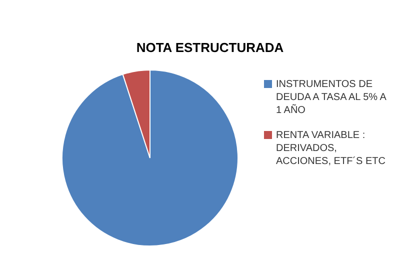 This screenshot has width=420, height=264. I want to click on legend-label: INSTRUMENTOS DE DEUDA A TASA AL 5% A 1 AÑO, so click(332, 97).